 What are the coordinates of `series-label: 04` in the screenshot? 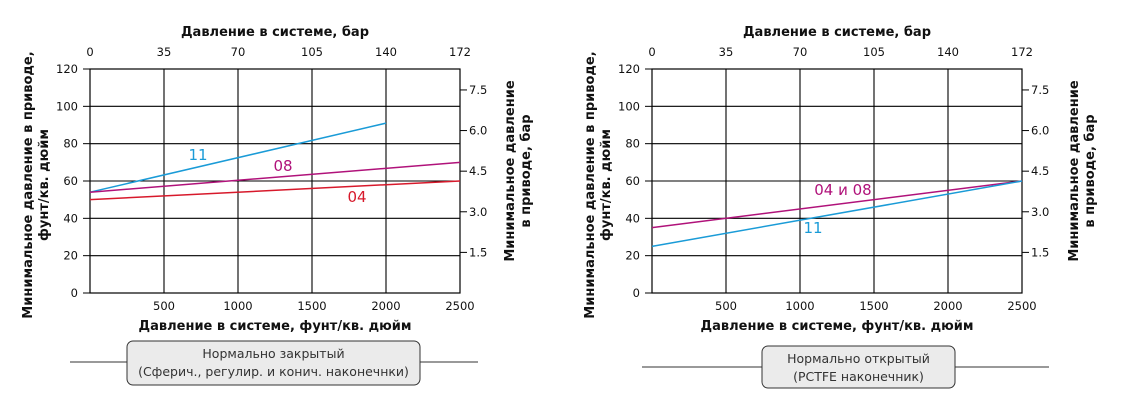 It's located at (356, 197).